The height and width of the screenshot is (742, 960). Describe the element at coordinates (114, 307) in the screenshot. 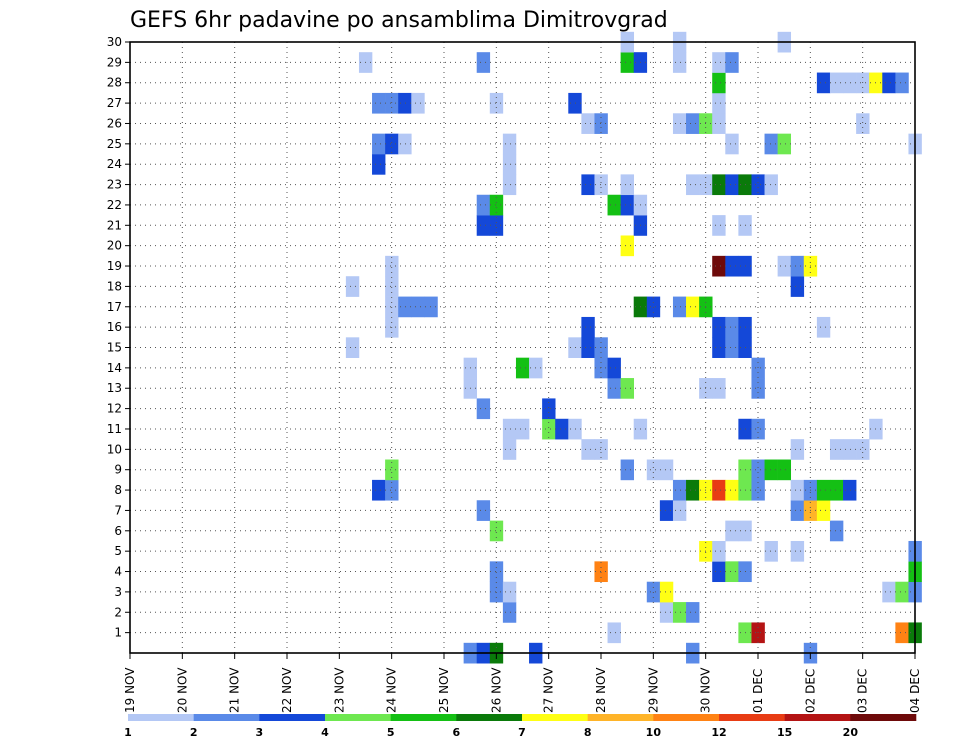

I see `y-tick-label: 17` at that location.